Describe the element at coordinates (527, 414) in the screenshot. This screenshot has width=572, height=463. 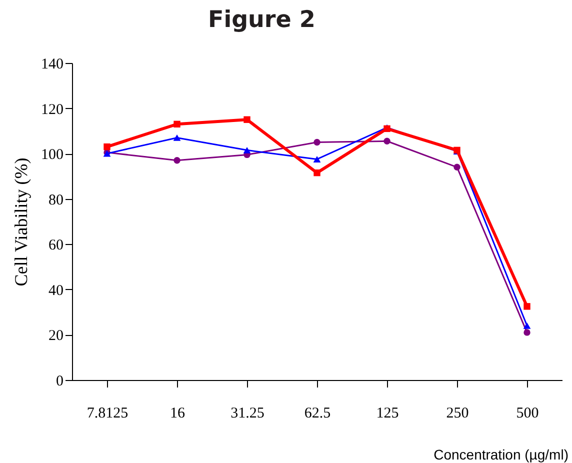
I see `x-tick-label: 500` at that location.